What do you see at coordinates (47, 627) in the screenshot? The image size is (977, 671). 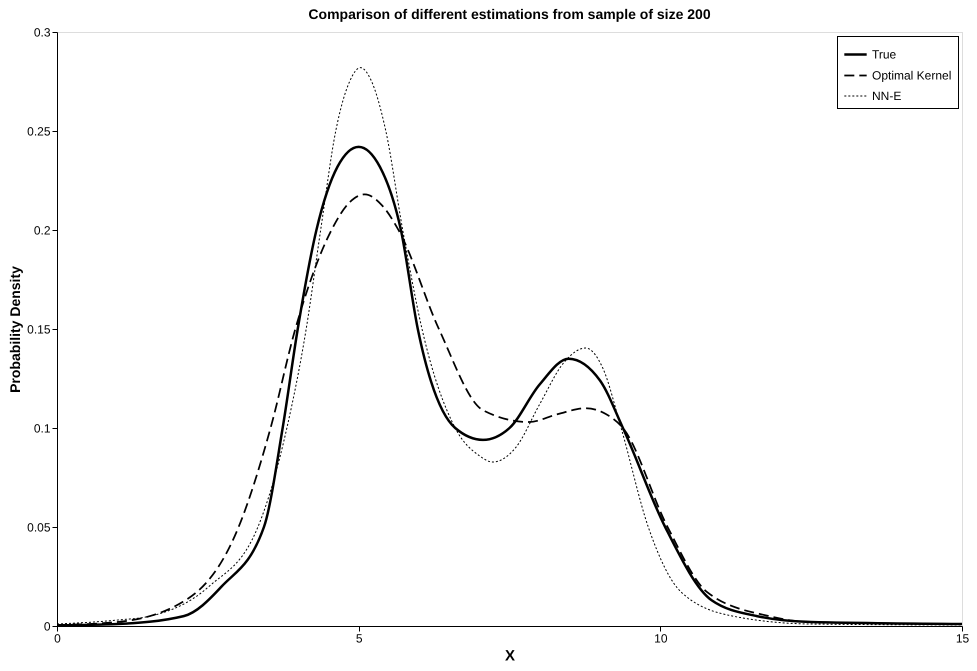 I see `y-tick-label: 0` at bounding box center [47, 627].